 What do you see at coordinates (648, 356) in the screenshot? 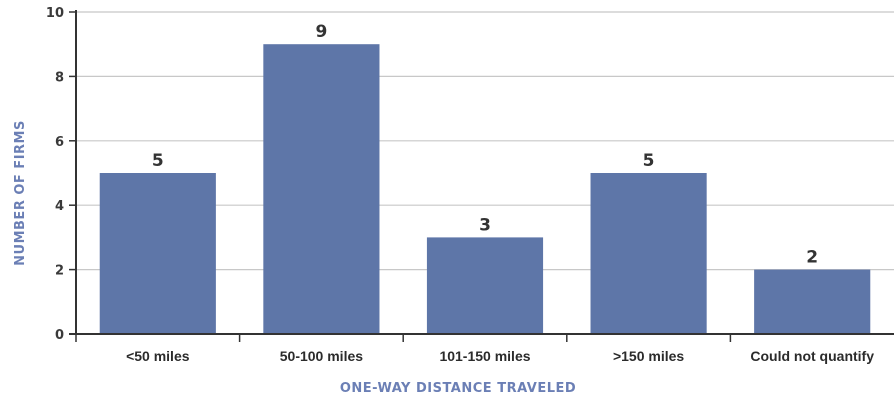
I see `x-tick-label: >150 miles` at bounding box center [648, 356].